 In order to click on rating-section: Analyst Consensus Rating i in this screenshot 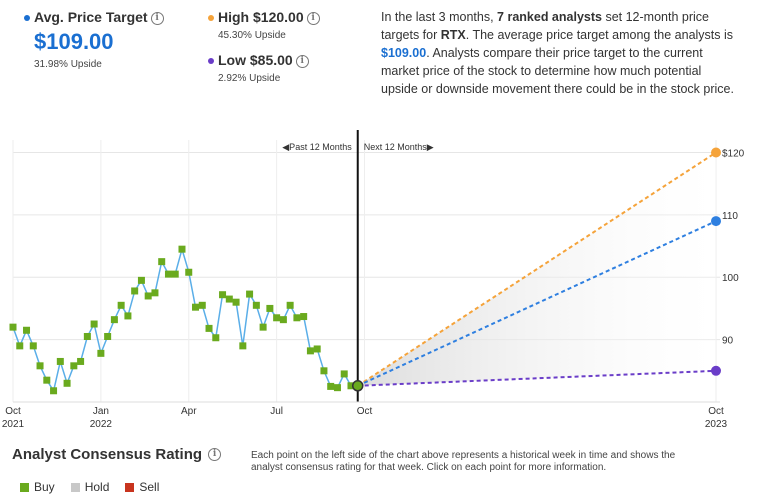, I will do `click(117, 455)`.